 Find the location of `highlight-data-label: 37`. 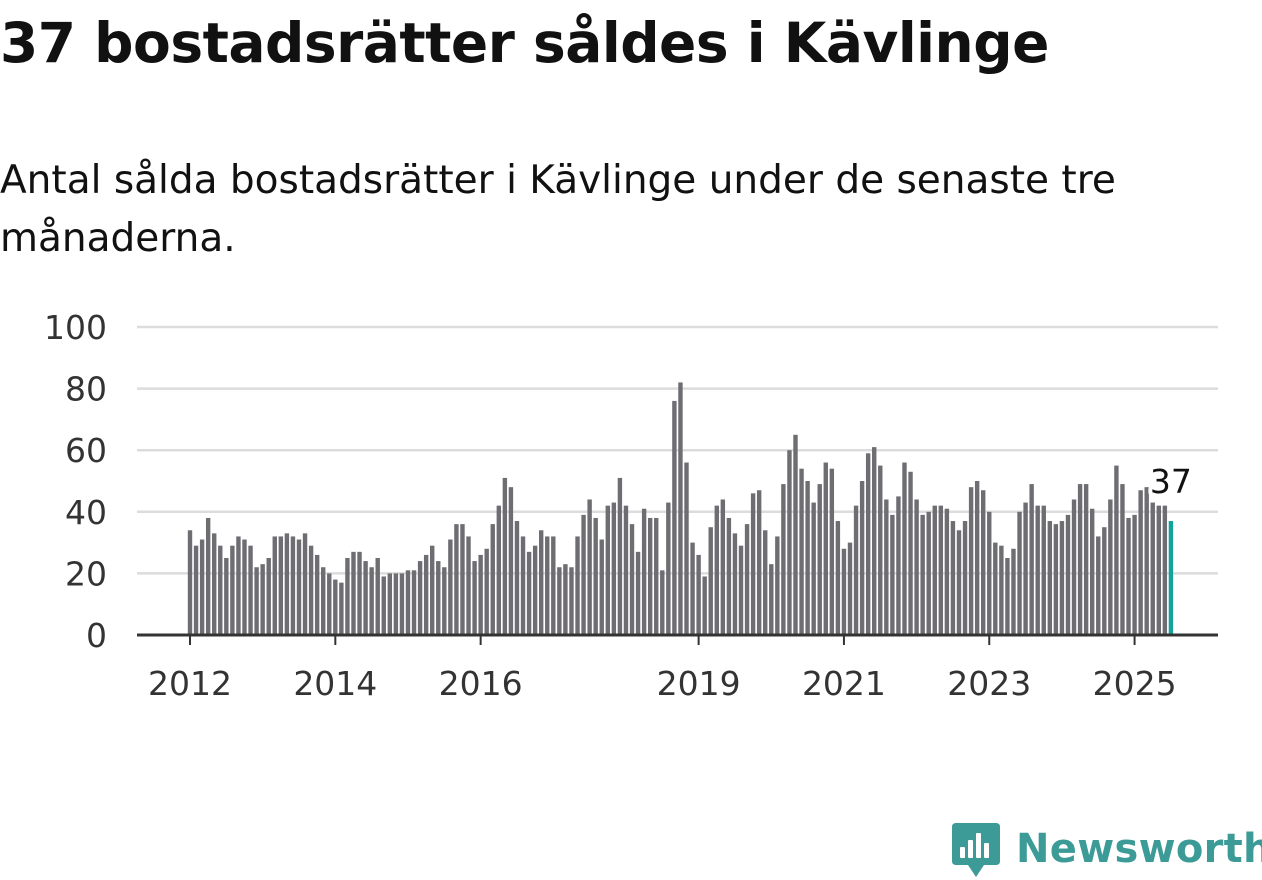

highlight-data-label: 37 is located at coordinates (1171, 481).